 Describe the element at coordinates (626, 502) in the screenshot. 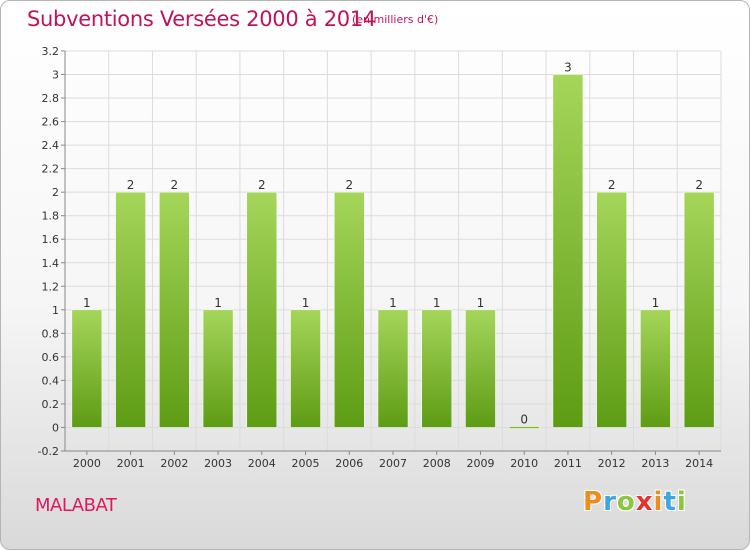

I see `logo-letter: o` at that location.